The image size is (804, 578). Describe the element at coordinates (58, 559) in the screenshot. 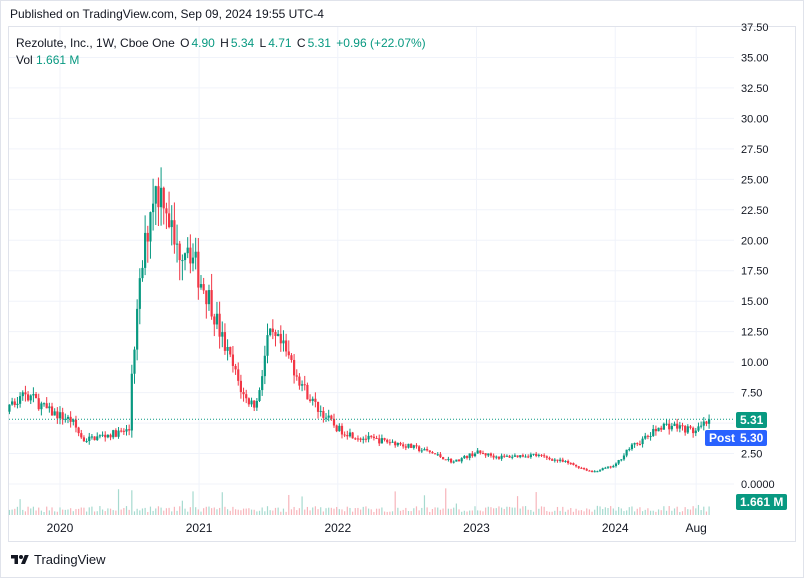

I see `tradingview-logo: TradingView` at that location.